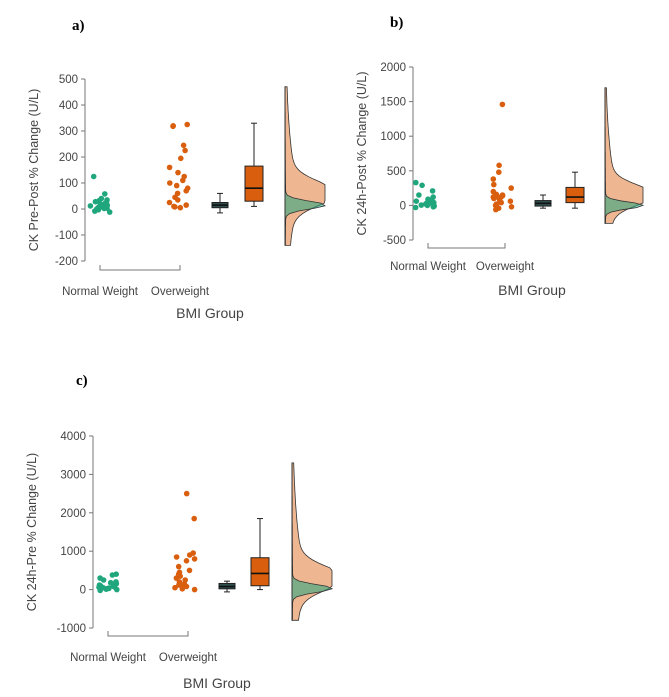 This screenshot has height=697, width=669. Describe the element at coordinates (73, 437) in the screenshot. I see `y-tick-label: 4000` at that location.